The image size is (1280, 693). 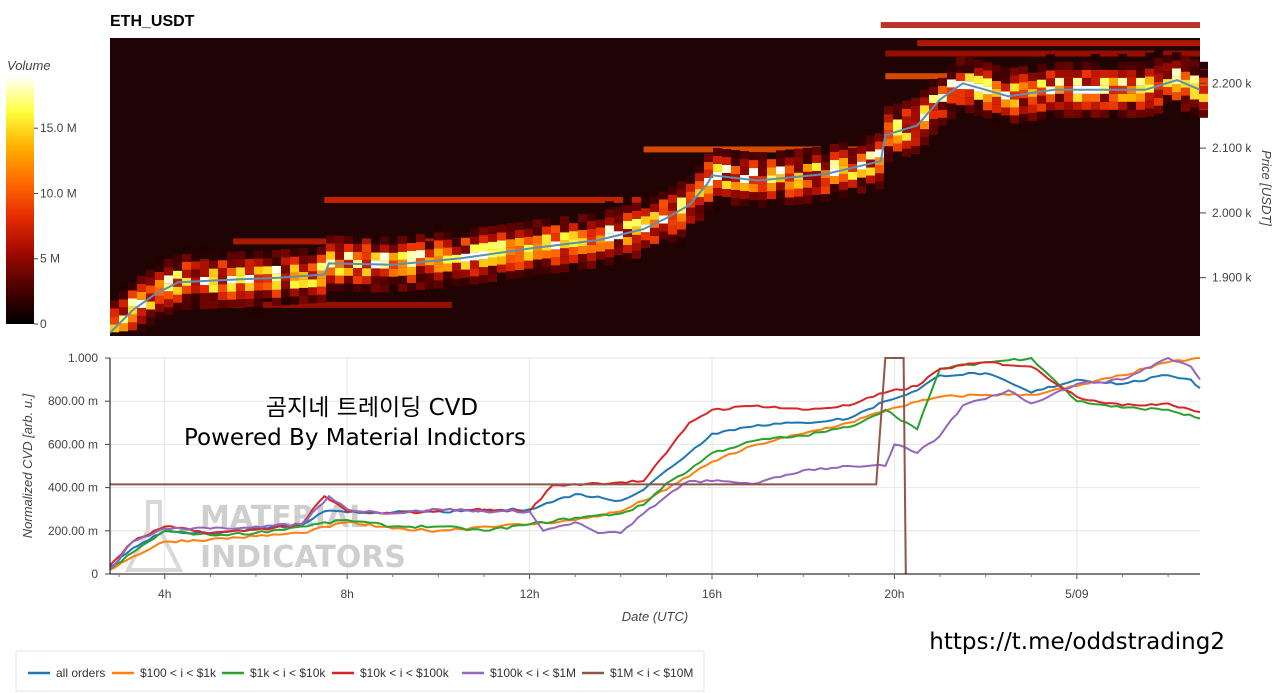 I want to click on cvd-y-tick-label: 1.000, so click(x=83, y=358).